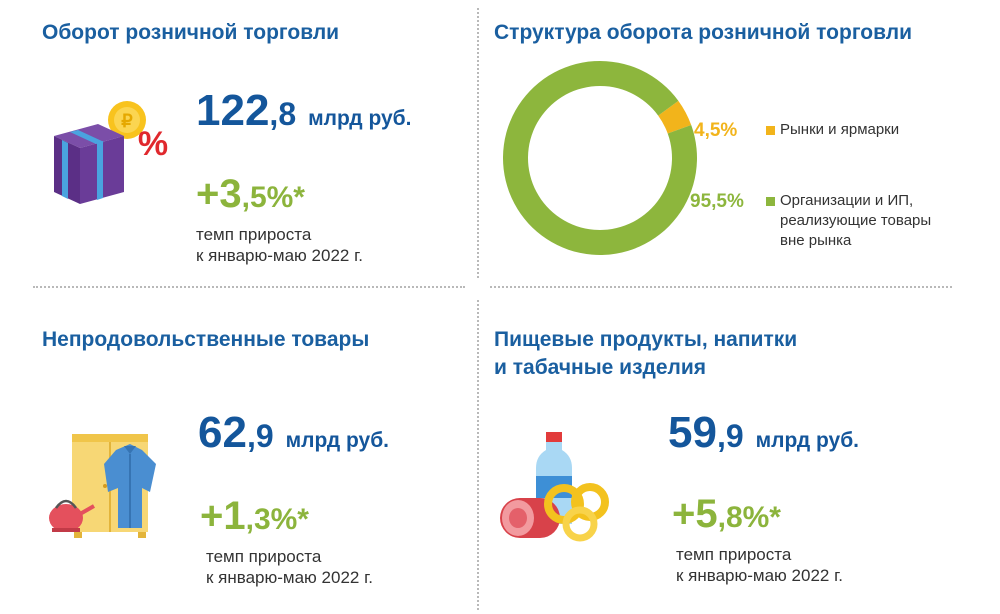 The image size is (1000, 614). I want to click on donut-slice-organizations, so click(599, 157).